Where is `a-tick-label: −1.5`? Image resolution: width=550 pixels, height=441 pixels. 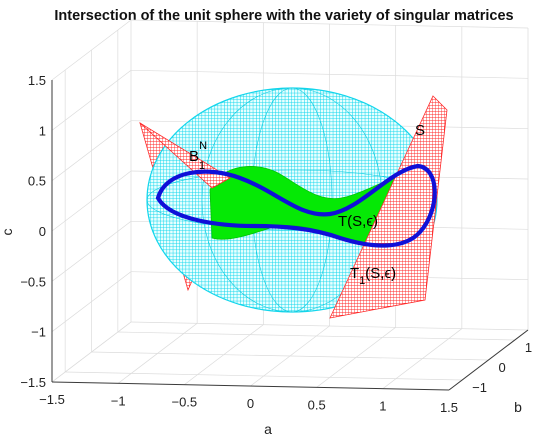 a-tick-label: −1.5 is located at coordinates (52, 399).